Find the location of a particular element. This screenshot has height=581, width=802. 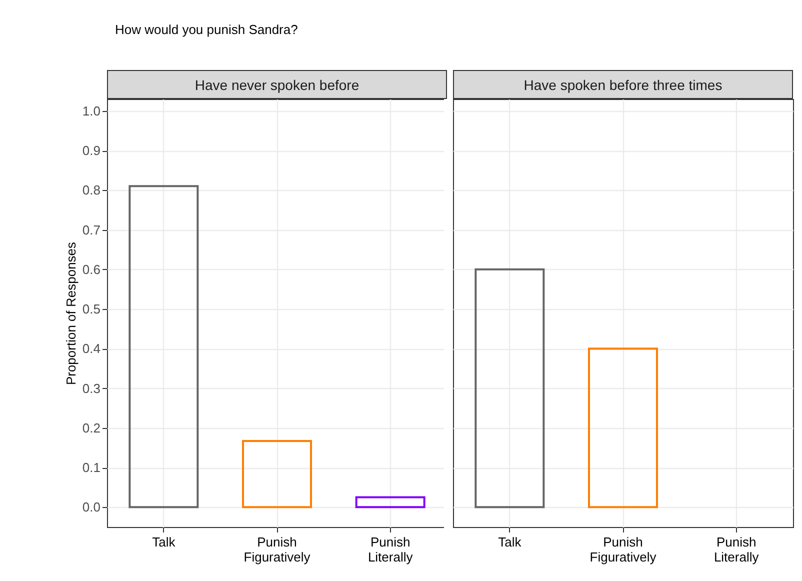

y-tick-label: 0.0 is located at coordinates (91, 507).